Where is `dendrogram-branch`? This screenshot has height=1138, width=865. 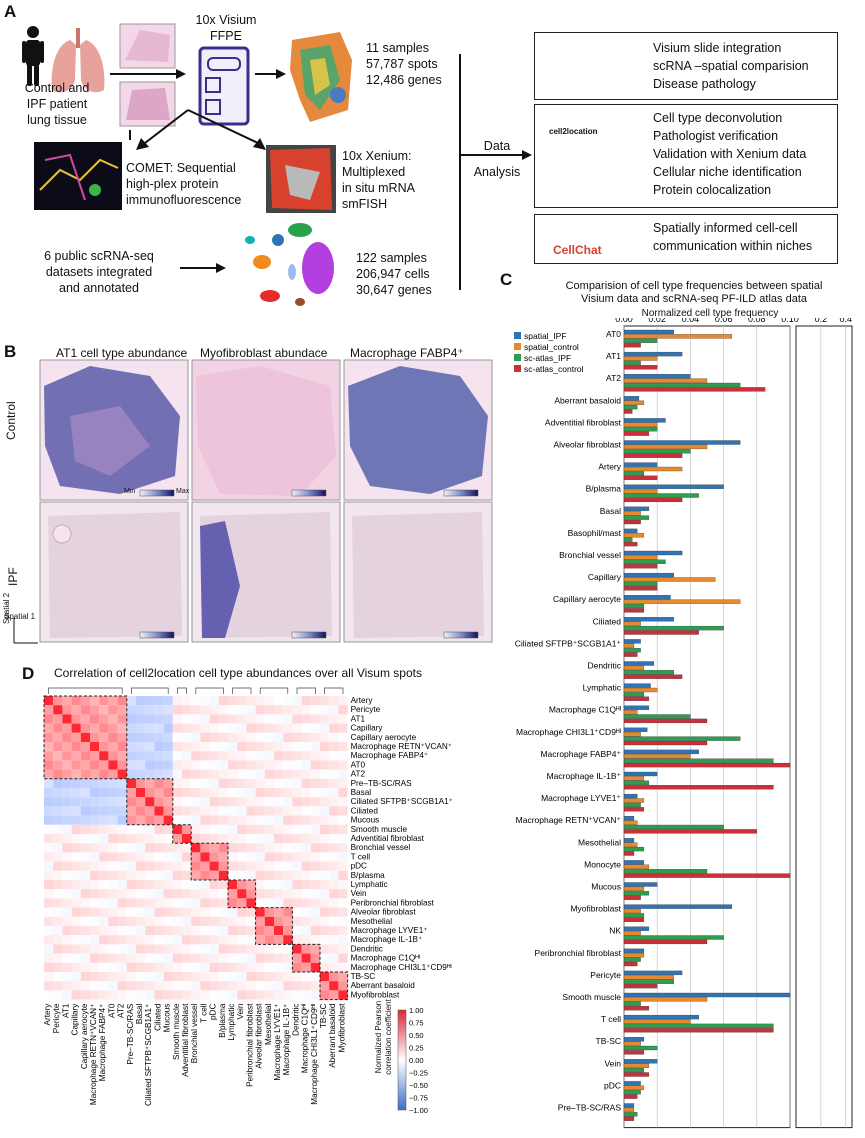
dendrogram-branch is located at coordinates (209, 690).